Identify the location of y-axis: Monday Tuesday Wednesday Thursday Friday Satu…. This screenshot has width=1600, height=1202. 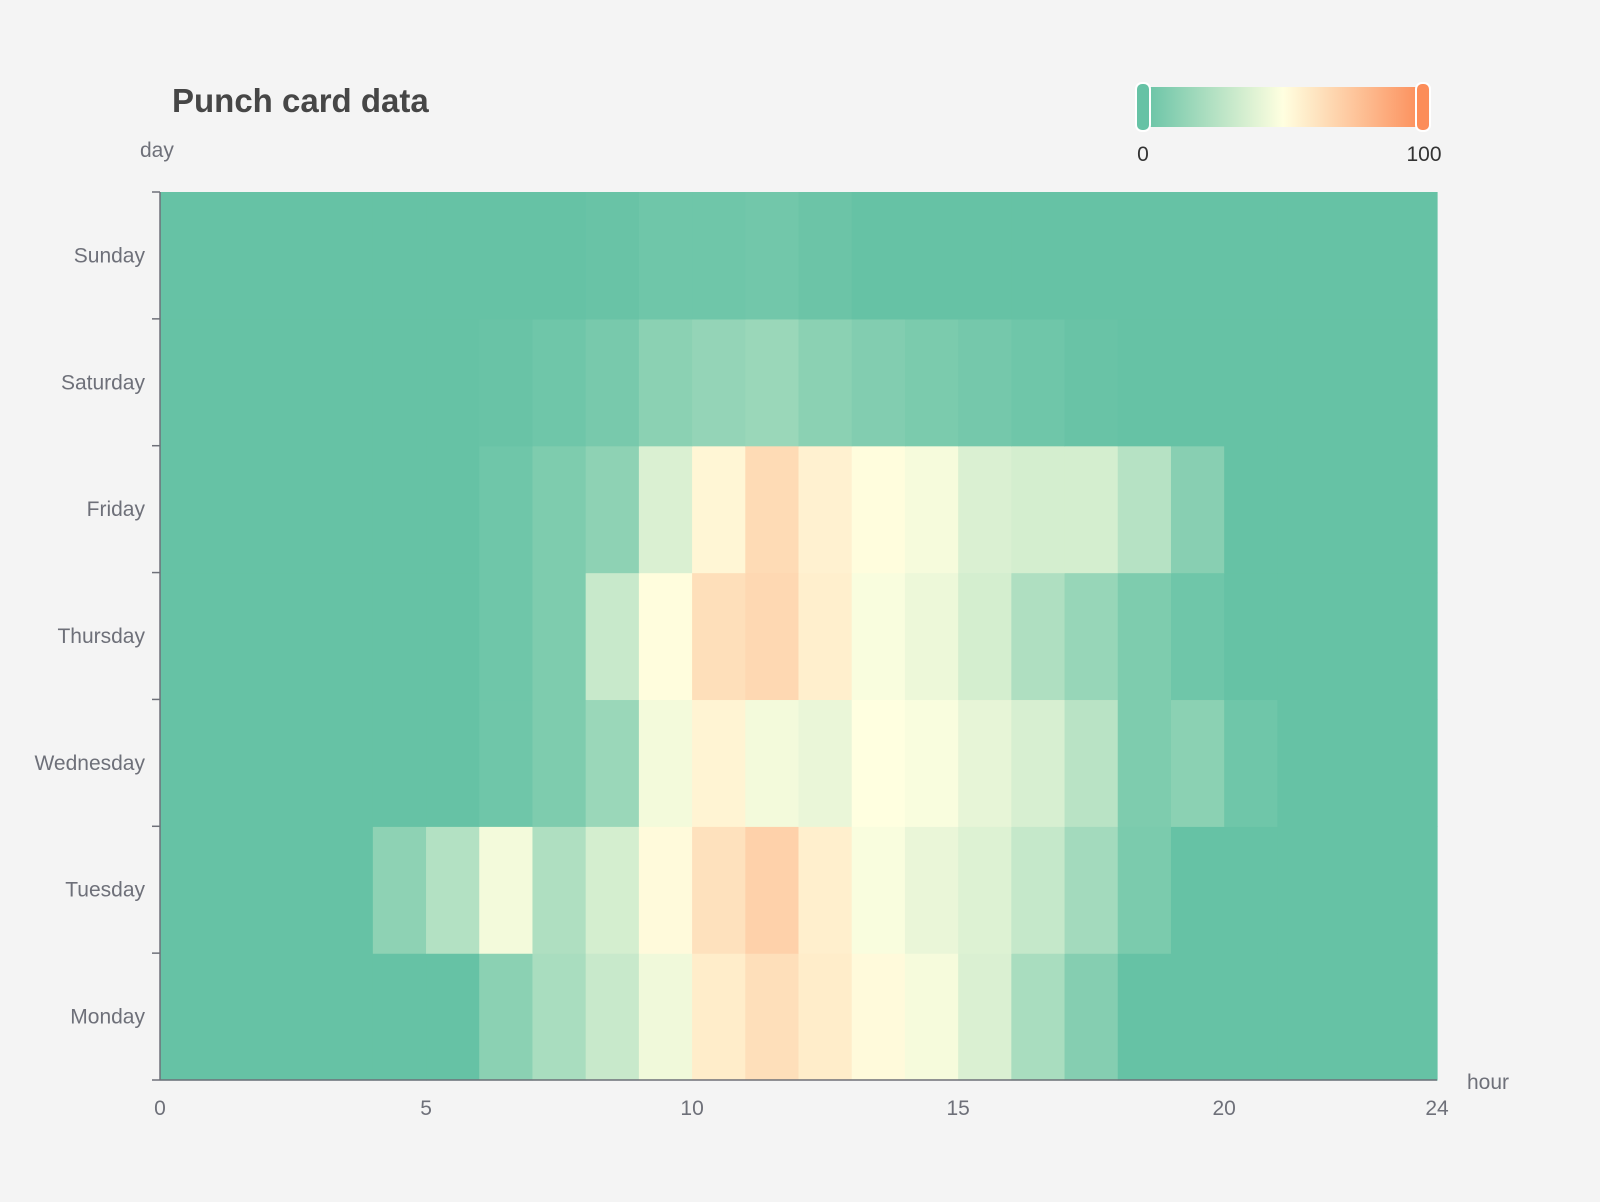
(97, 636).